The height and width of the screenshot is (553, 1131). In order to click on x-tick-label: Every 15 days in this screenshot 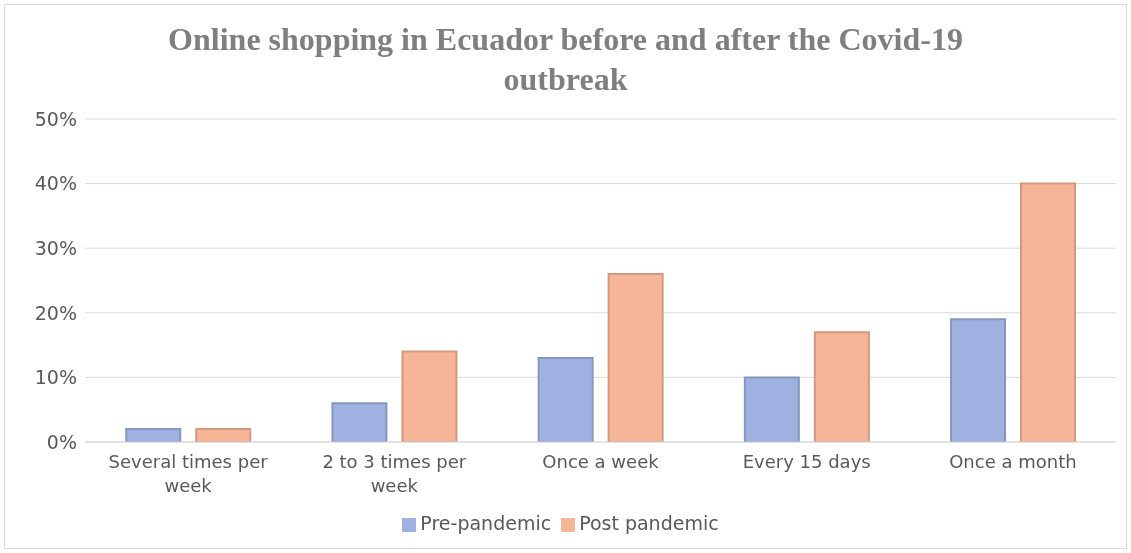, I will do `click(806, 461)`.